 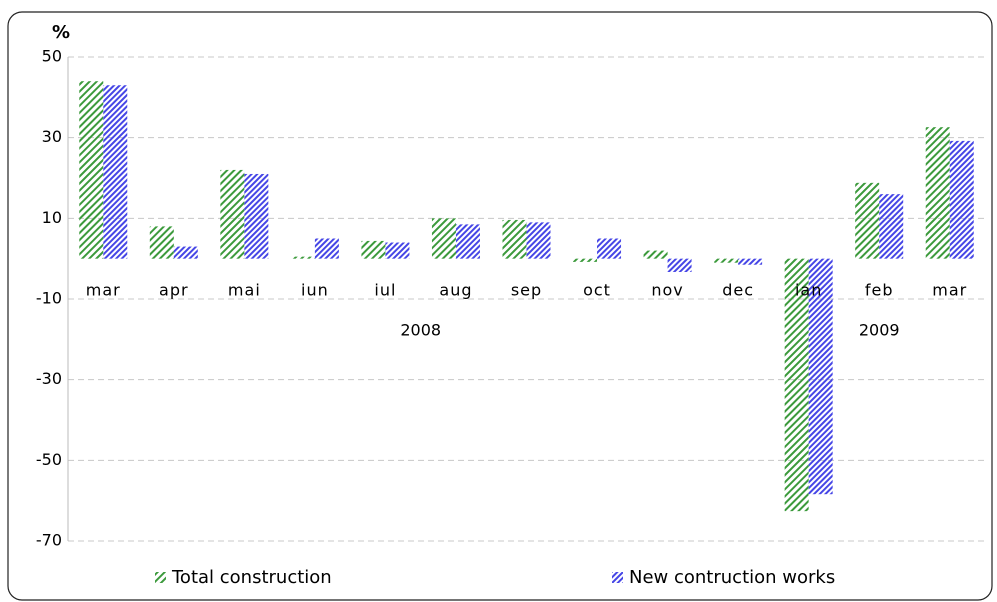 What do you see at coordinates (49, 378) in the screenshot?
I see `y-tick-label: -30` at bounding box center [49, 378].